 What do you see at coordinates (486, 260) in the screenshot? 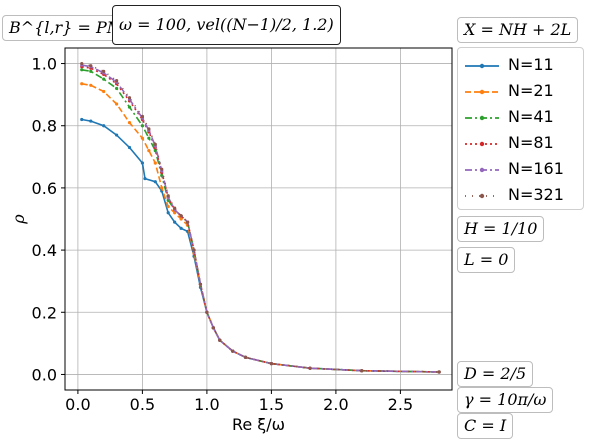
I see `l-annotation: L = 0` at bounding box center [486, 260].